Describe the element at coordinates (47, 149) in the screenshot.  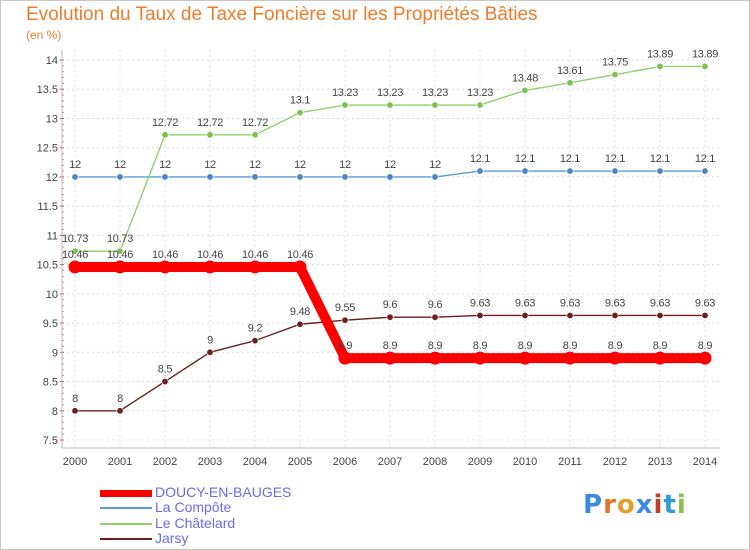
I see `y-tick-label: 12.5` at that location.